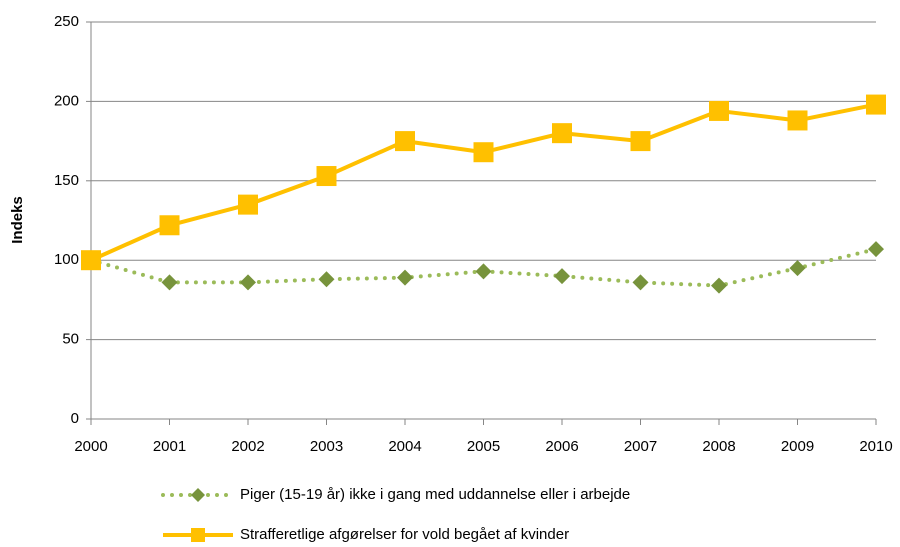  I want to click on y-tick-label: 250, so click(66, 21).